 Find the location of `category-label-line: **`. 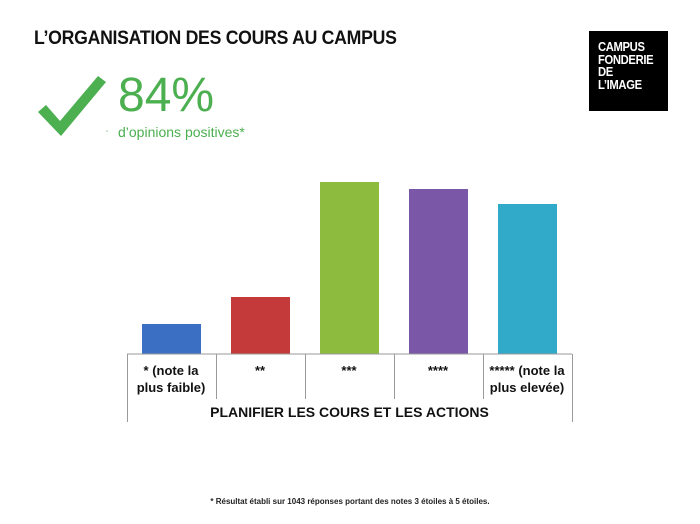

category-label-line: ** is located at coordinates (260, 370).